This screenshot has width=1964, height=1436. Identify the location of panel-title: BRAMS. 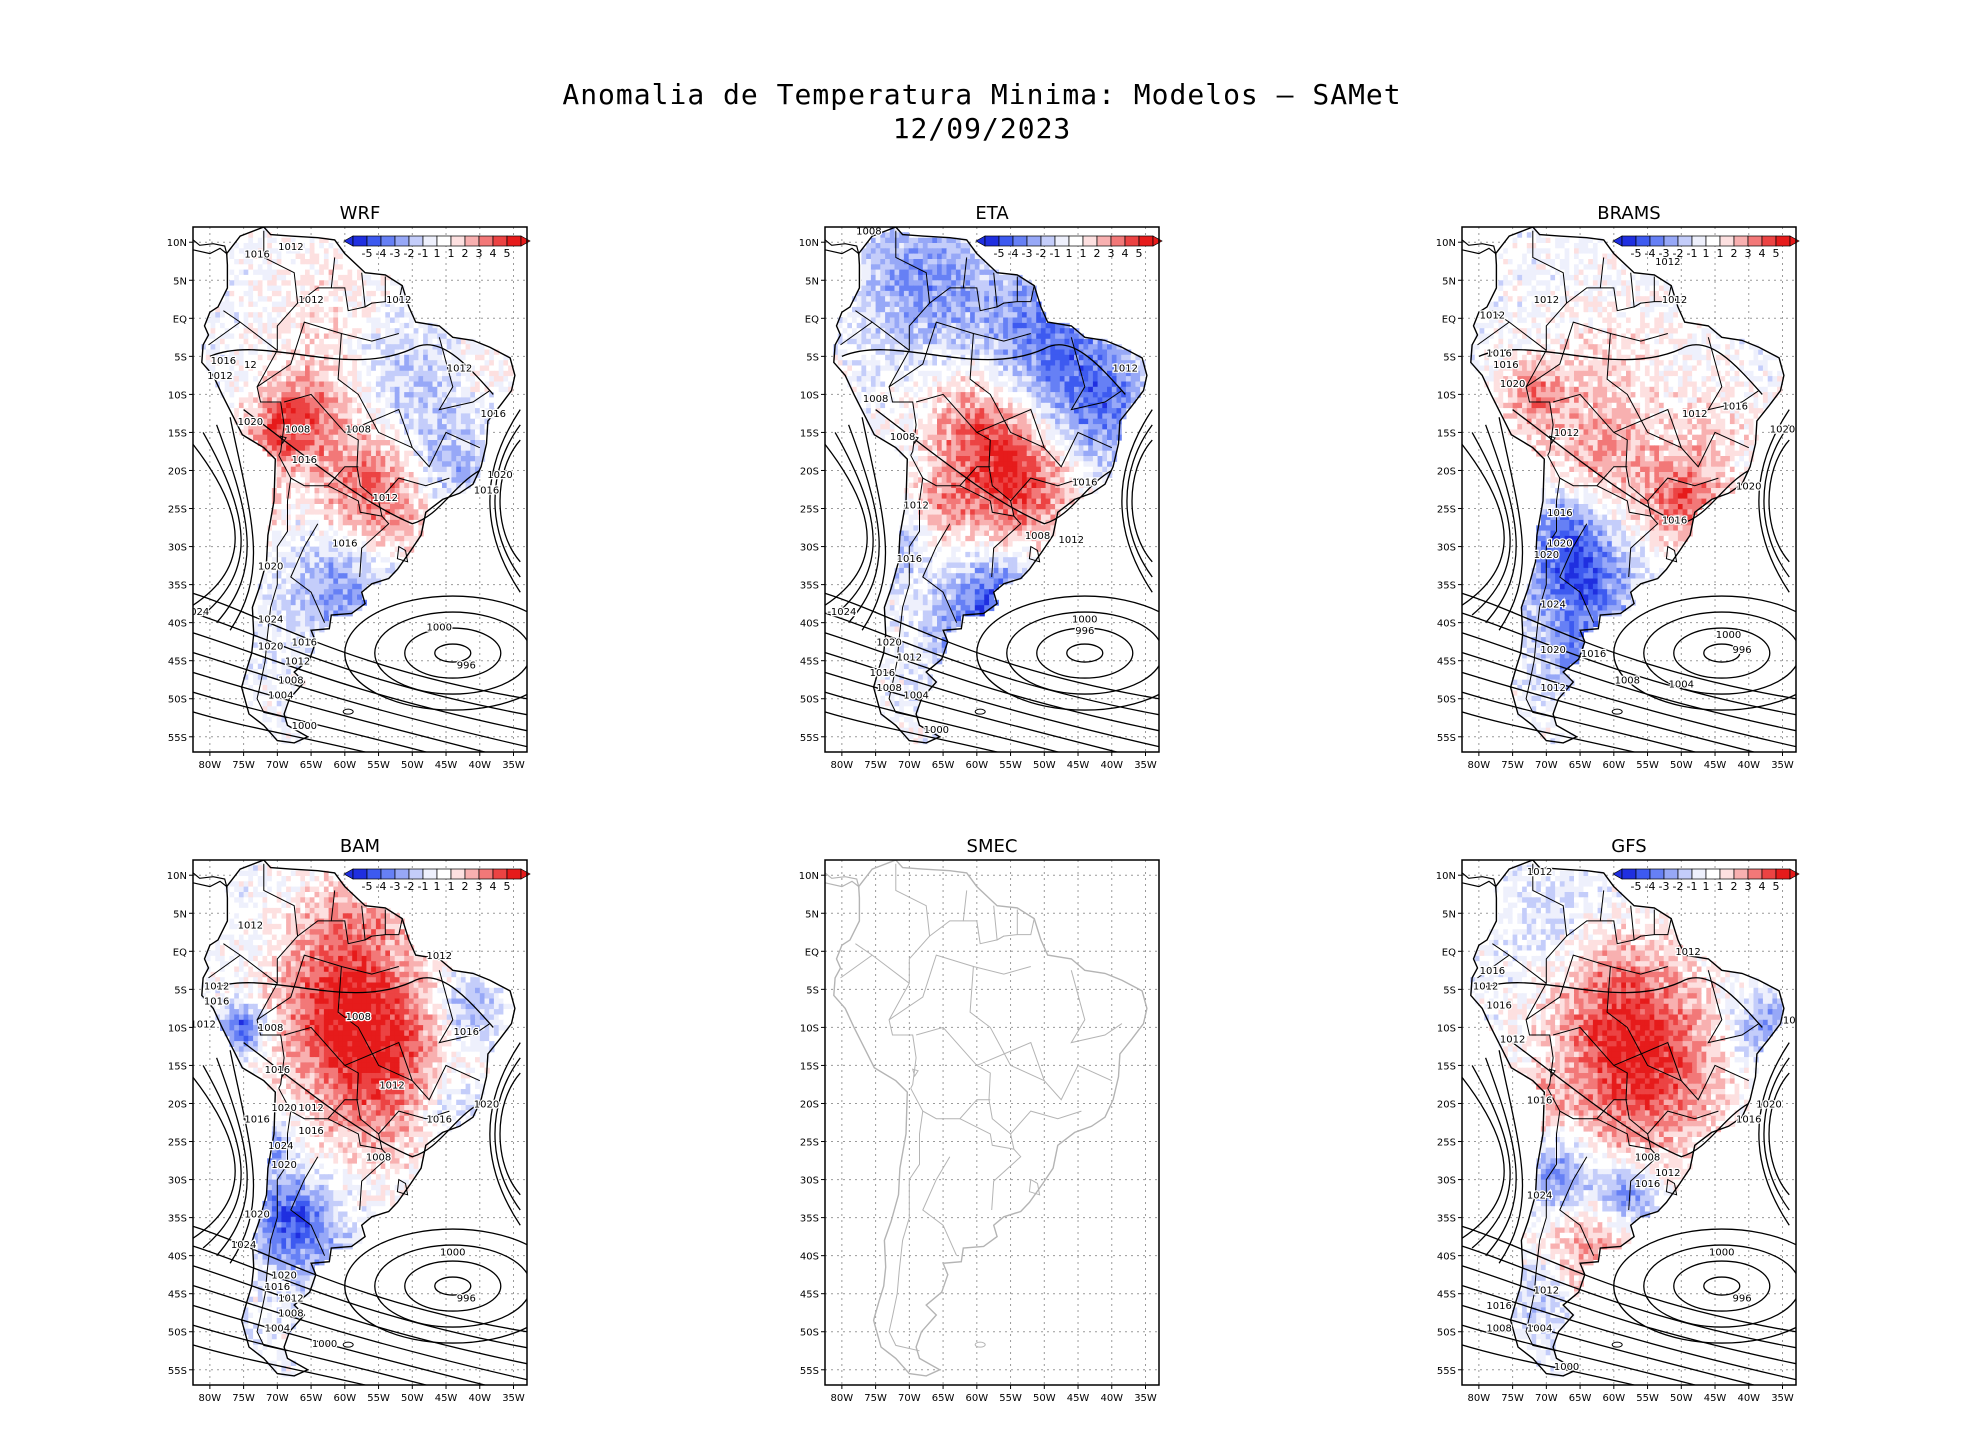
(1628, 213).